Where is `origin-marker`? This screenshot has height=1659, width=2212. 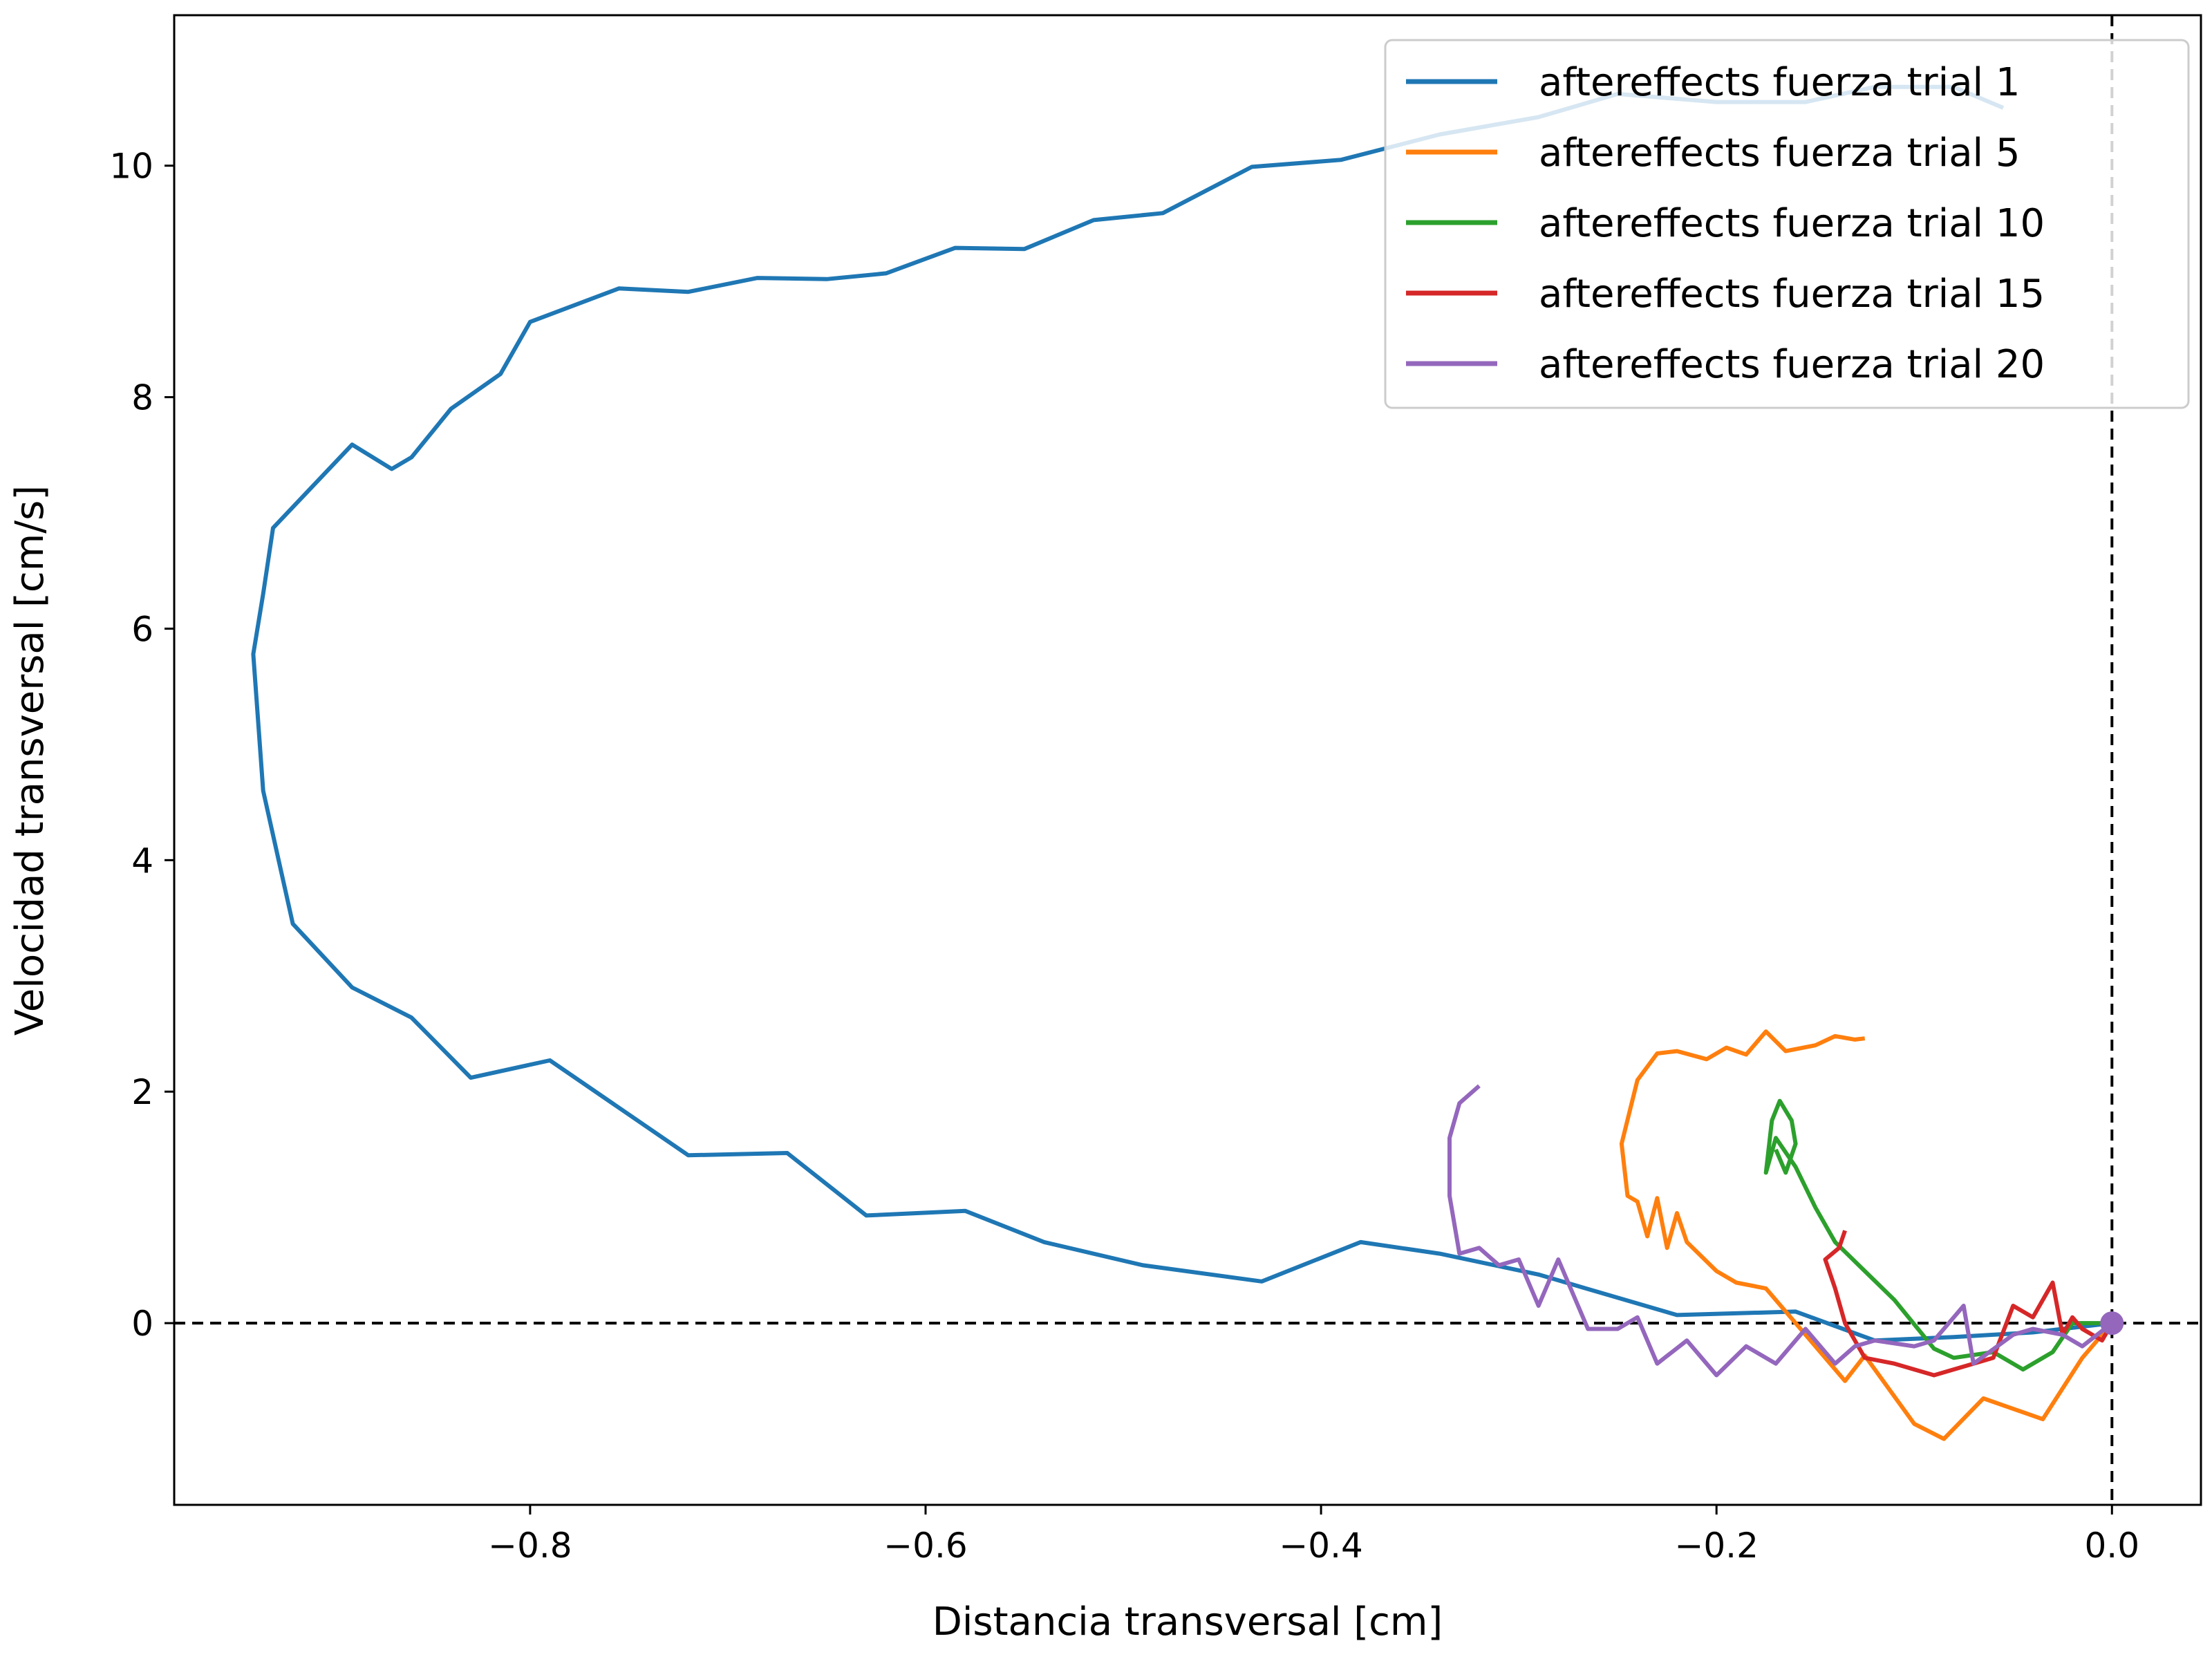 origin-marker is located at coordinates (2112, 1323).